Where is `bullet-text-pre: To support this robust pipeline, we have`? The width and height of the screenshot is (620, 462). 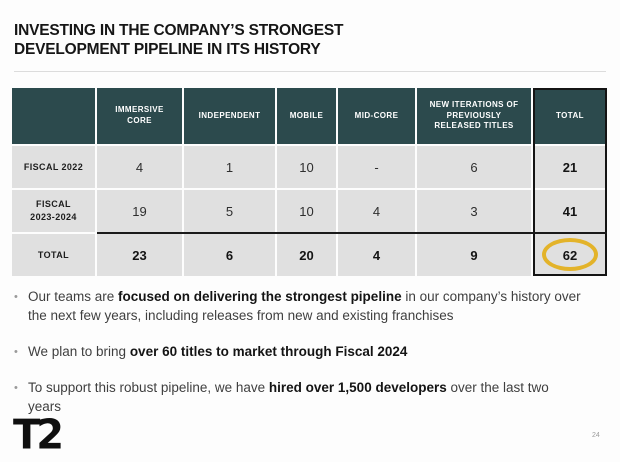
bullet-text-pre: To support this robust pipeline, we have is located at coordinates (148, 387).